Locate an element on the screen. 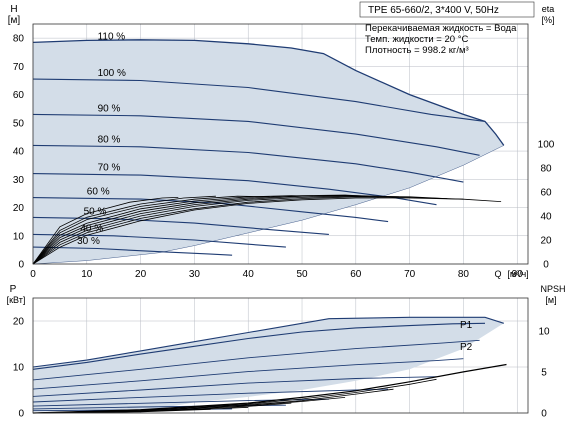 The width and height of the screenshot is (574, 422). q-tick-label: 50 is located at coordinates (302, 274).